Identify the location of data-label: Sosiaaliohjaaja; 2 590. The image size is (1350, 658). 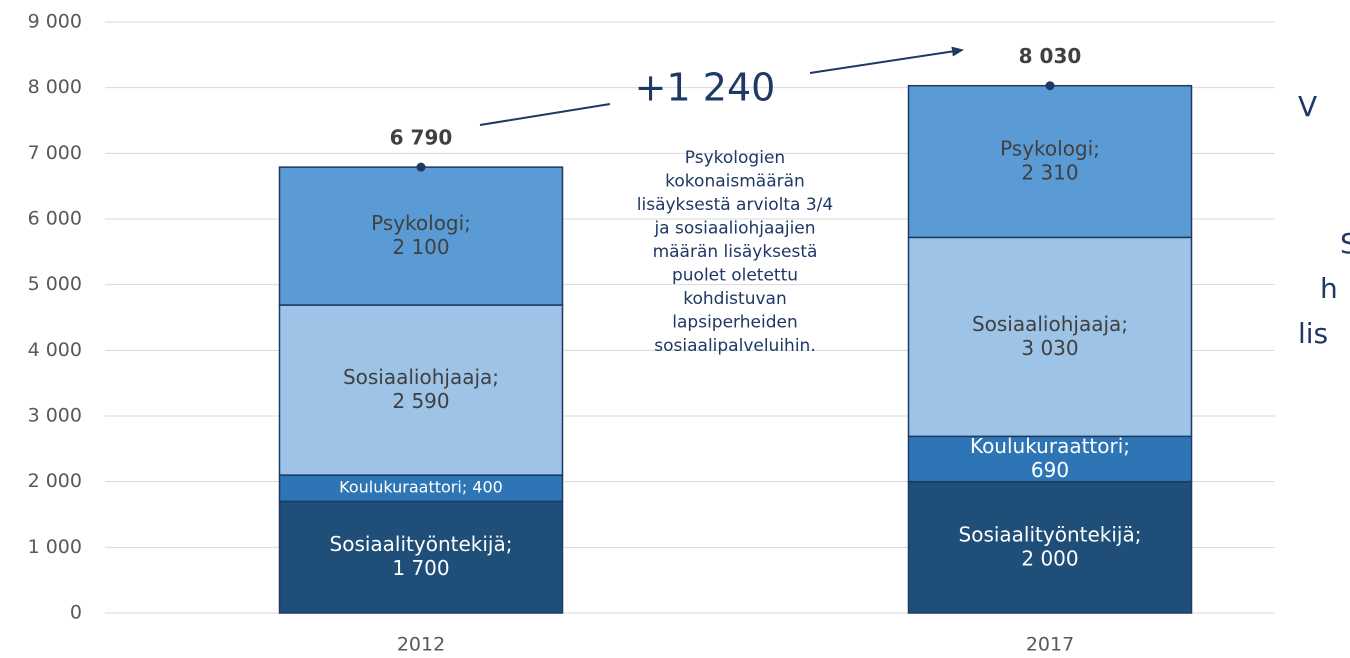
(421, 389).